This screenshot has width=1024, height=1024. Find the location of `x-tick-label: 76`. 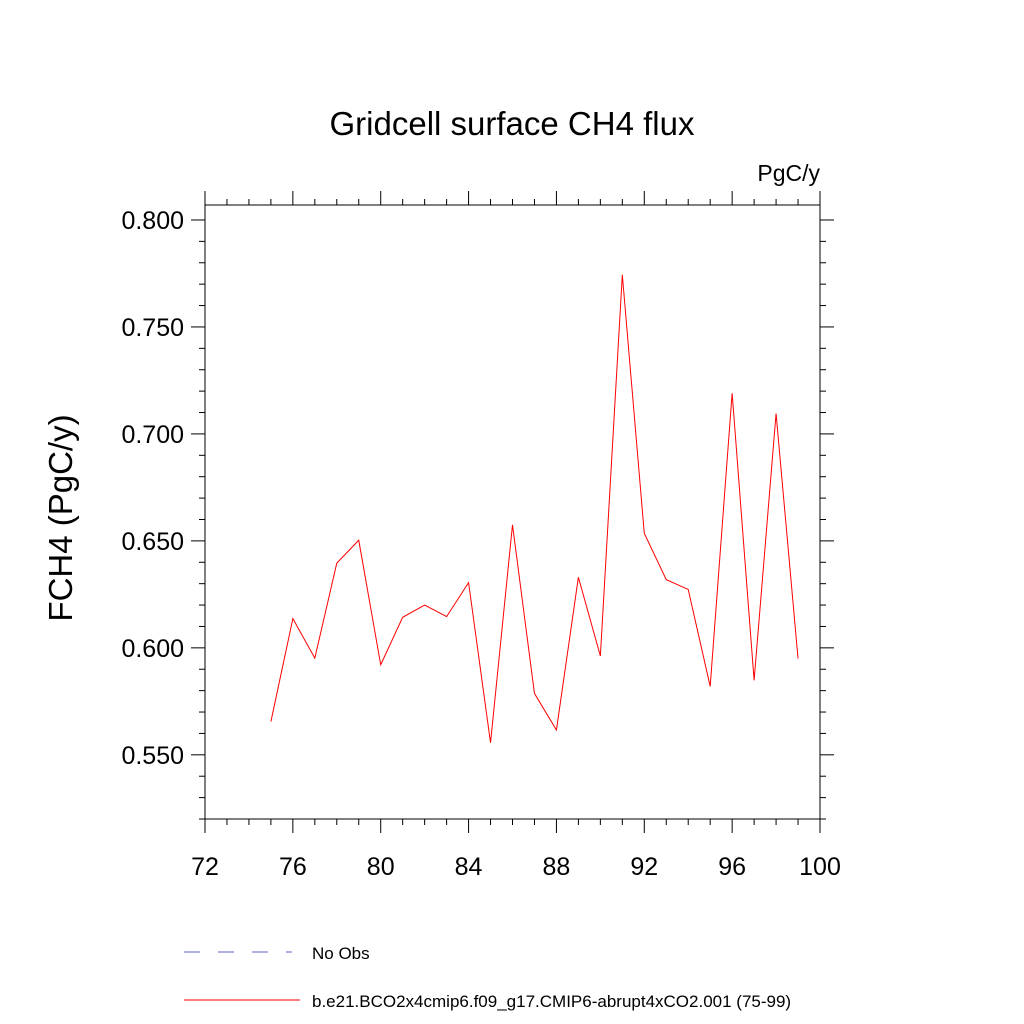

x-tick-label: 76 is located at coordinates (293, 867).